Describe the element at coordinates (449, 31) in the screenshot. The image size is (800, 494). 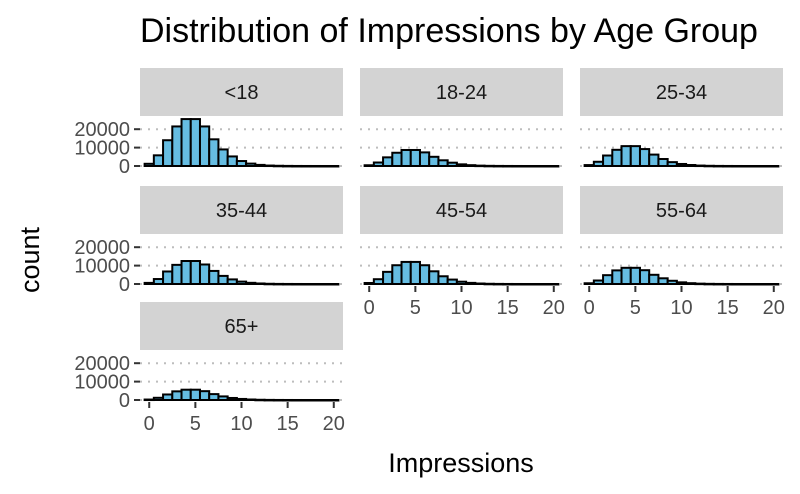
I see `chart-title: Distribution of Impressions by Age Group` at that location.